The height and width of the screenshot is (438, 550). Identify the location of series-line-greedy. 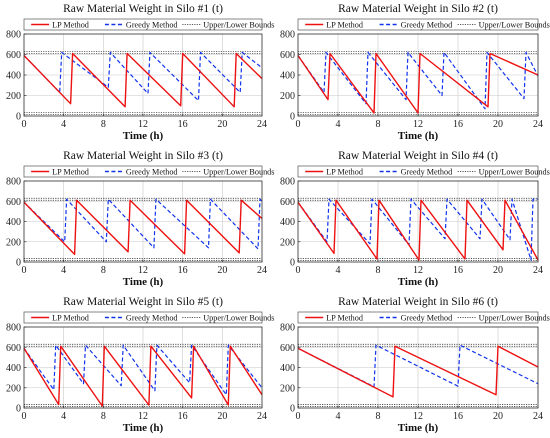
(143, 224).